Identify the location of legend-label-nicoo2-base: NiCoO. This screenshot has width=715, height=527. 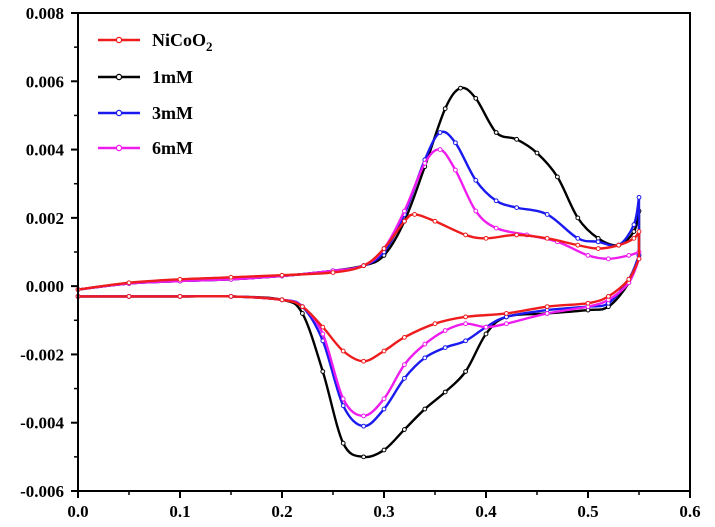
(179, 40).